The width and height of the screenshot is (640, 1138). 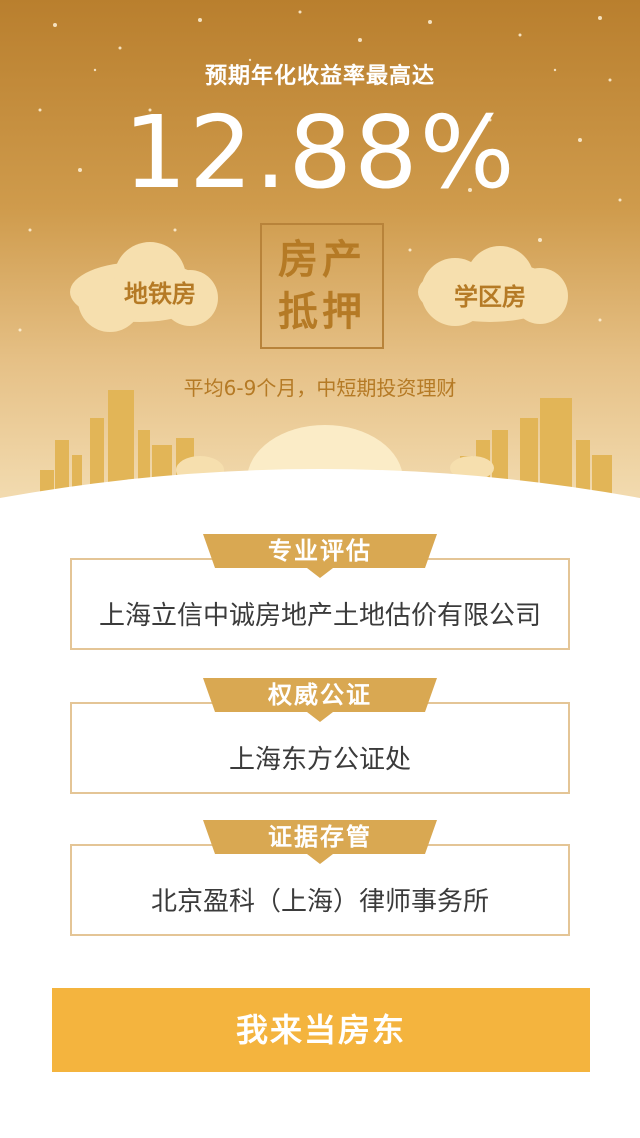 I want to click on yield-subtitle: 预期年化收益率最高达, so click(x=319, y=76).